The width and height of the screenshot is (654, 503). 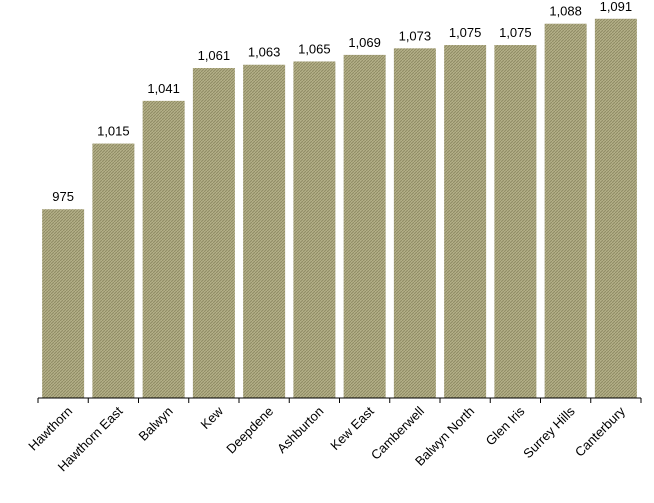 What do you see at coordinates (414, 223) in the screenshot?
I see `bar-camberwell` at bounding box center [414, 223].